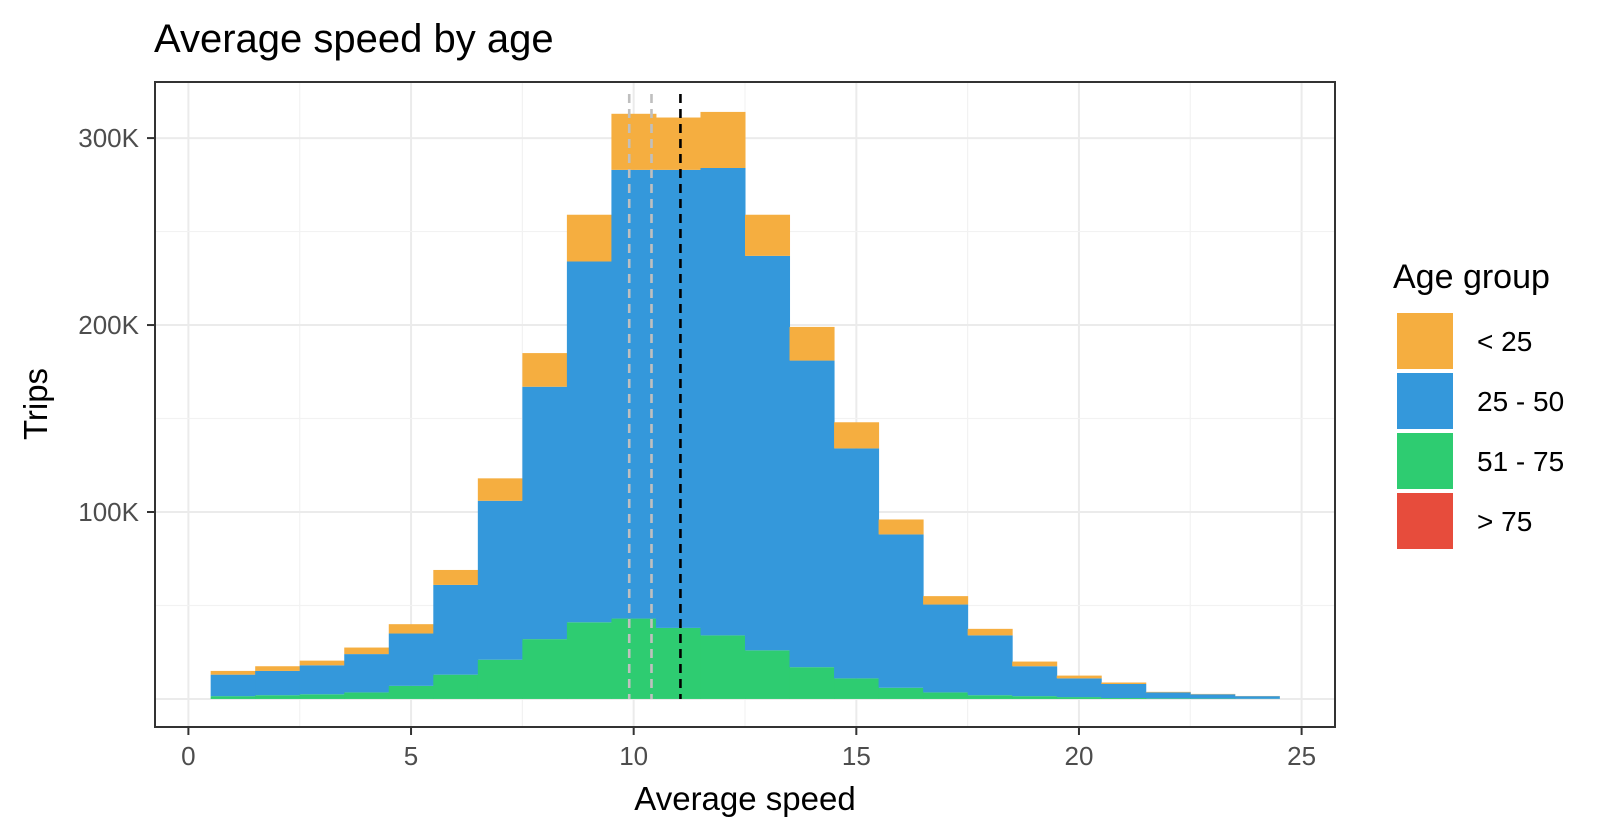  Describe the element at coordinates (108, 138) in the screenshot. I see `y-tick-label: 300K` at that location.